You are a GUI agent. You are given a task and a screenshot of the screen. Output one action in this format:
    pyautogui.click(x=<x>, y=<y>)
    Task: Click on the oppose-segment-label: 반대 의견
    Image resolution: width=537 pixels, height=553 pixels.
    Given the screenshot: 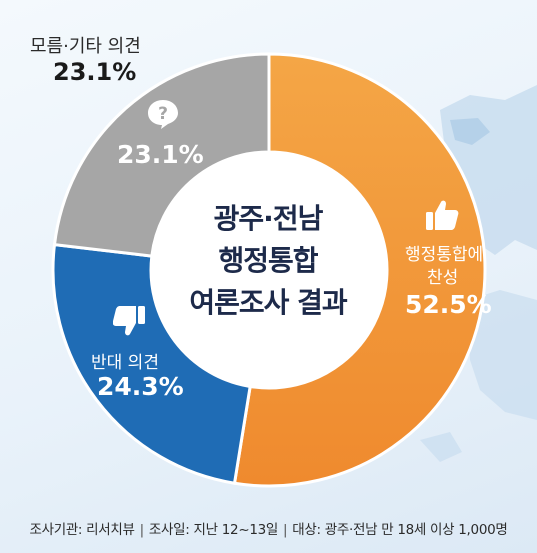 What is the action you would take?
    pyautogui.click(x=125, y=363)
    